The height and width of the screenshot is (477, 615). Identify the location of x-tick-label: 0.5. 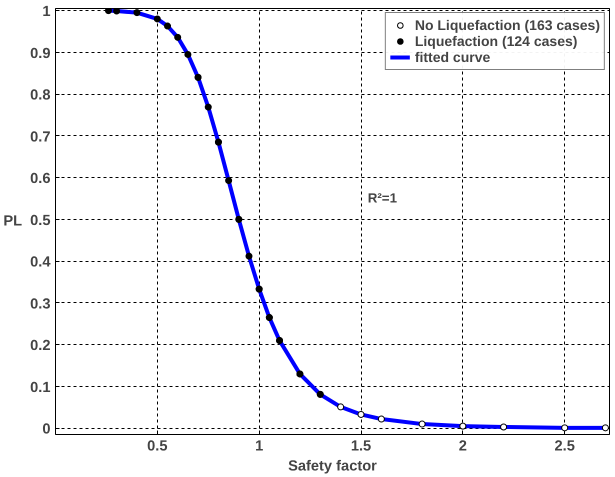
(157, 446).